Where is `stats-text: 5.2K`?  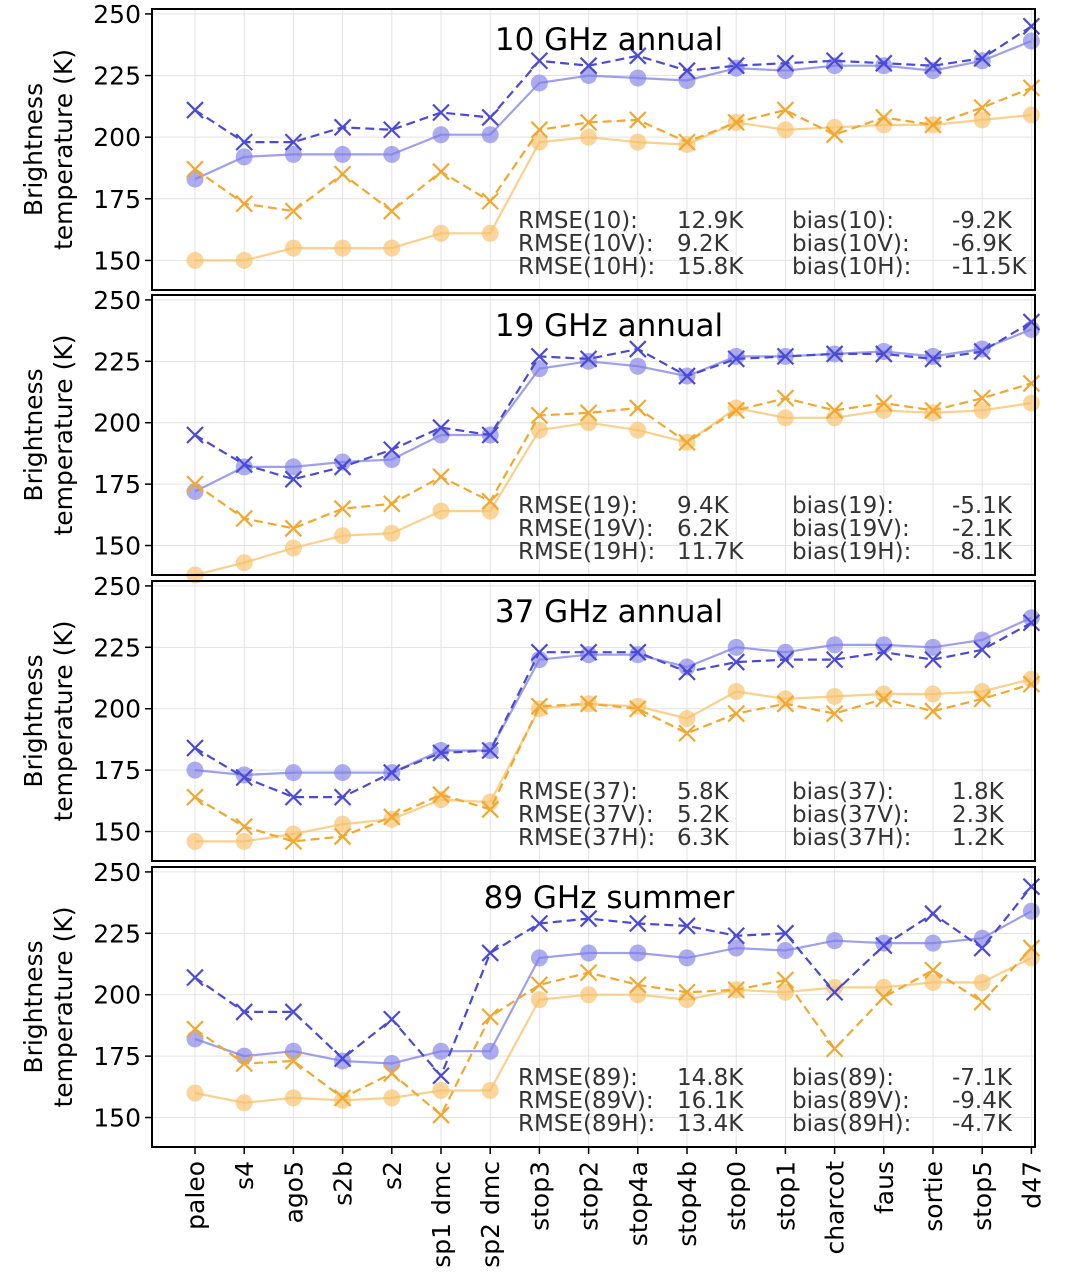 stats-text: 5.2K is located at coordinates (703, 815).